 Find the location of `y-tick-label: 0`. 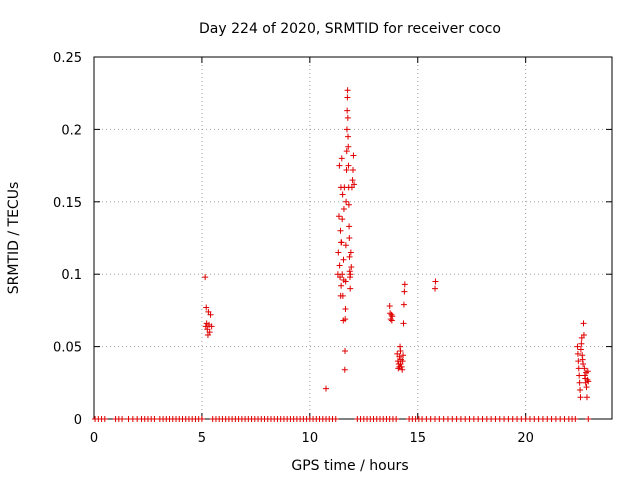

y-tick-label: 0 is located at coordinates (78, 420).